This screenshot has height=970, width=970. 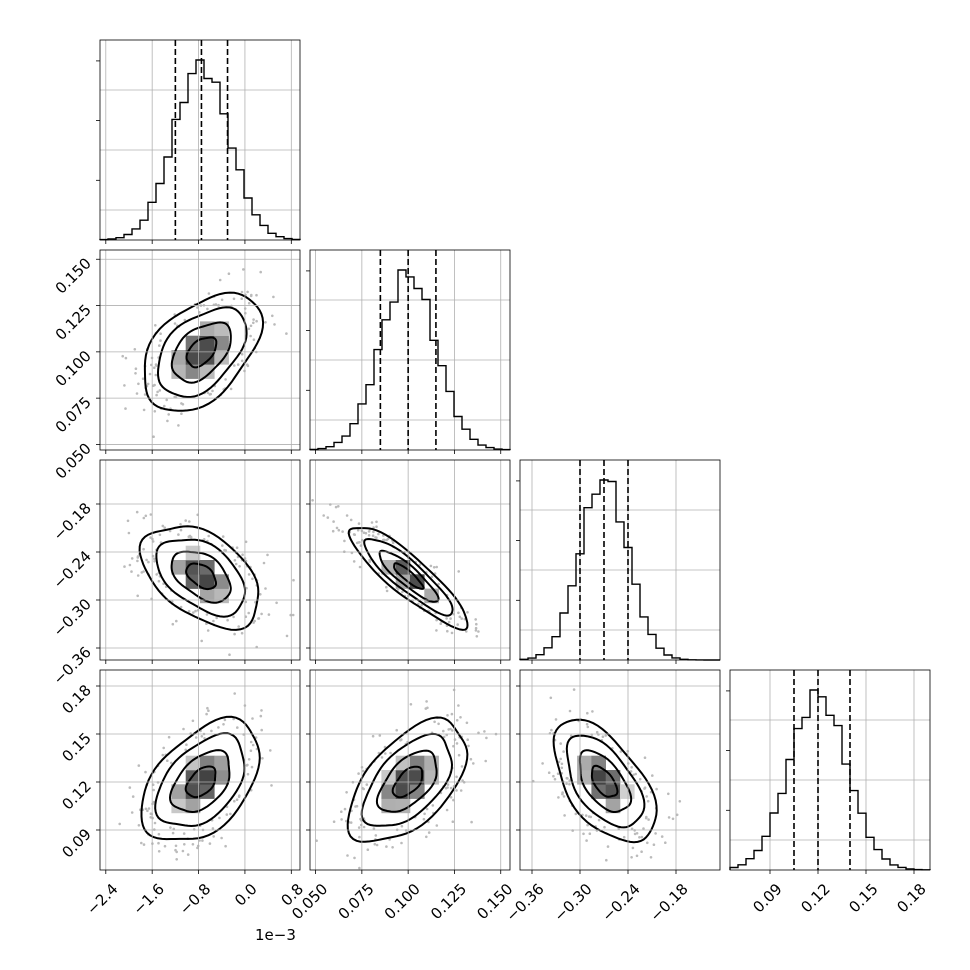 I want to click on marginal-panel-0-frame, so click(x=200, y=140).